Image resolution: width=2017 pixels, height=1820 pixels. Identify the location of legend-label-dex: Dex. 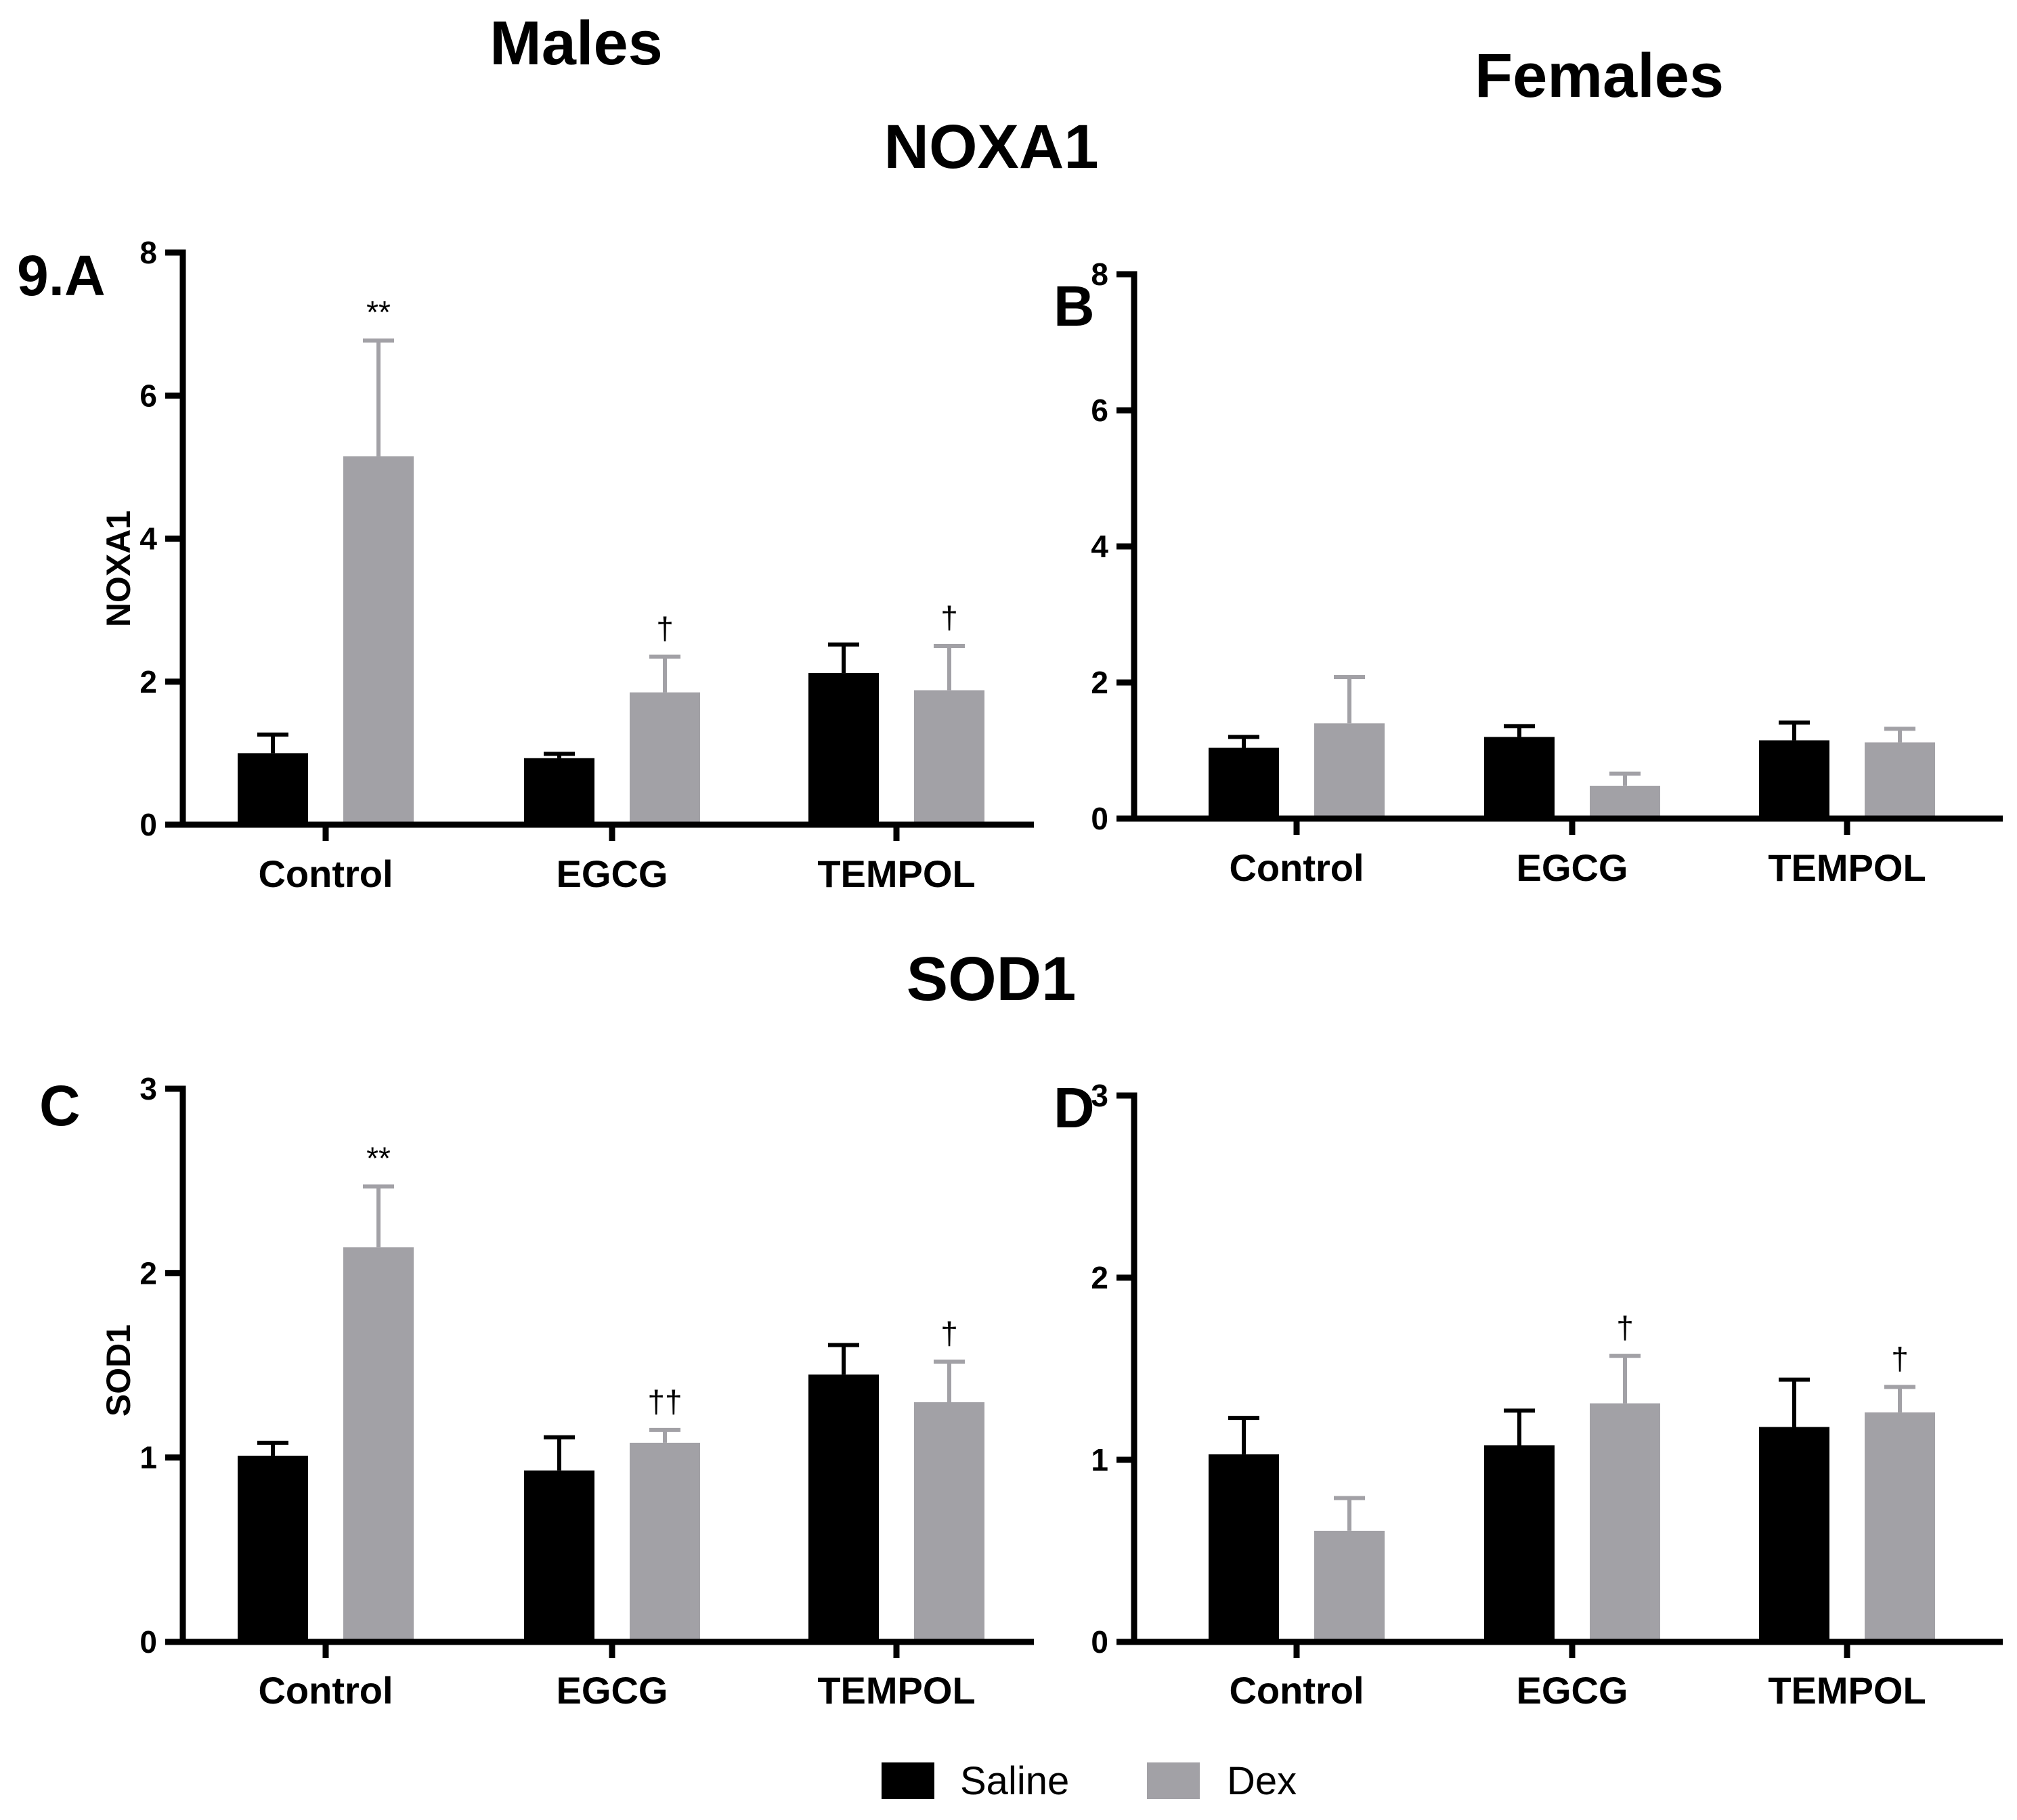
(1262, 1781).